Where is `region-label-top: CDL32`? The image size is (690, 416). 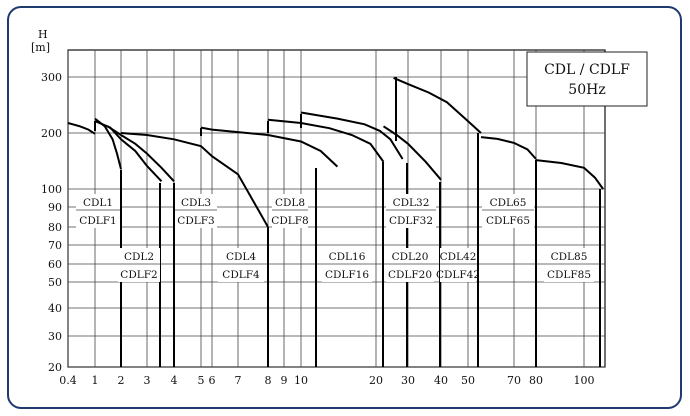 region-label-top: CDL32 is located at coordinates (411, 203).